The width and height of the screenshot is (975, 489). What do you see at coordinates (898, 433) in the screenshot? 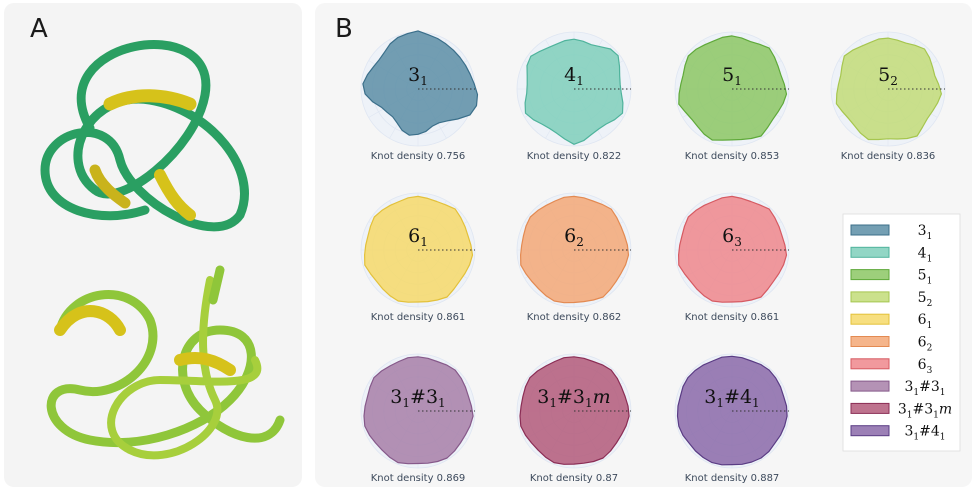
I see `legend-item: 31#41` at bounding box center [898, 433].